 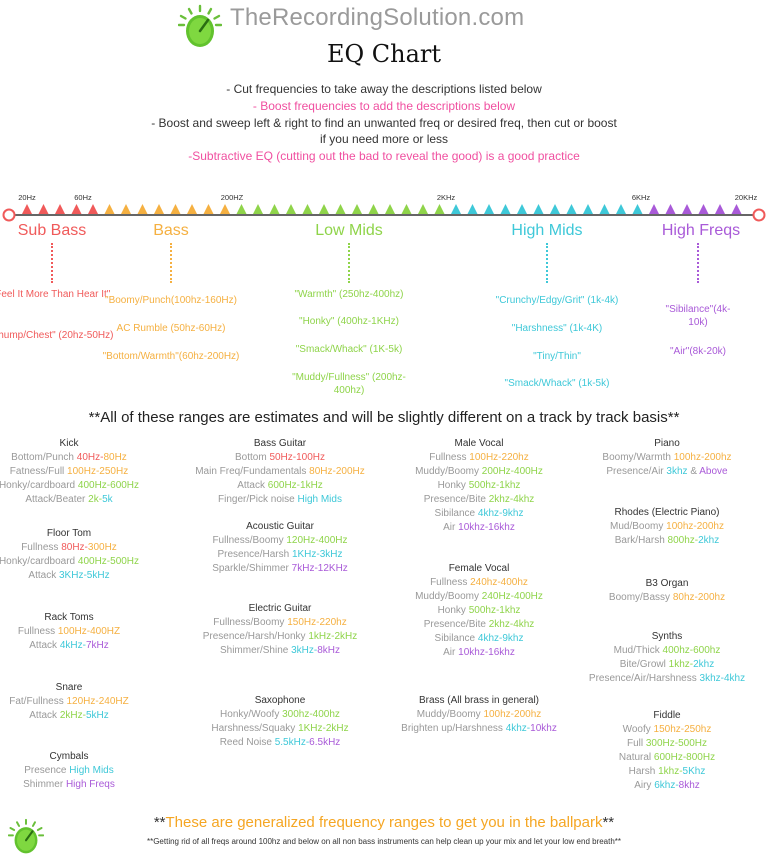 What do you see at coordinates (699, 597) in the screenshot?
I see `frequency-range: 80hz-200hz` at bounding box center [699, 597].